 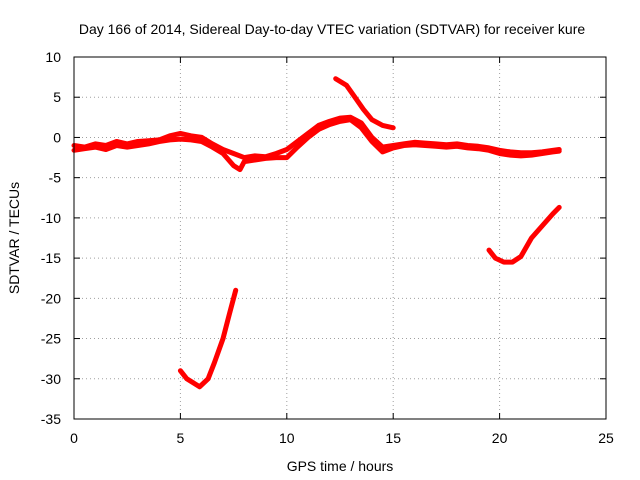 I want to click on y-tick-label: -20, so click(x=51, y=298).